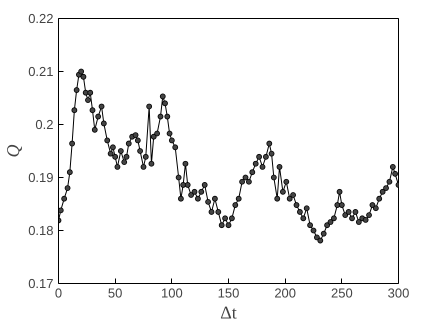 The height and width of the screenshot is (325, 433). Describe the element at coordinates (229, 293) in the screenshot. I see `x-tick-label: 150` at that location.